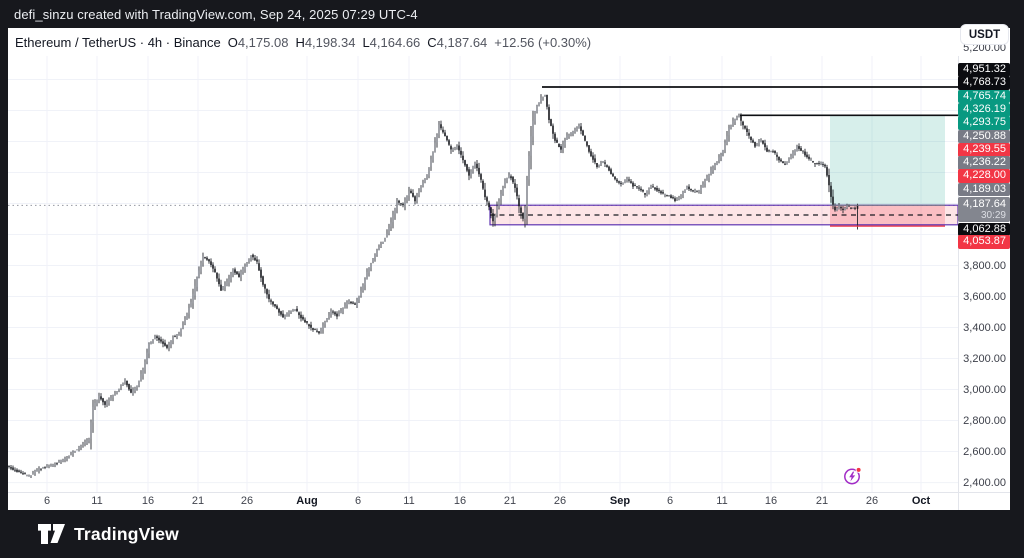 Image resolution: width=1024 pixels, height=558 pixels. Describe the element at coordinates (51, 534) in the screenshot. I see `tradingview-logo-icon` at that location.